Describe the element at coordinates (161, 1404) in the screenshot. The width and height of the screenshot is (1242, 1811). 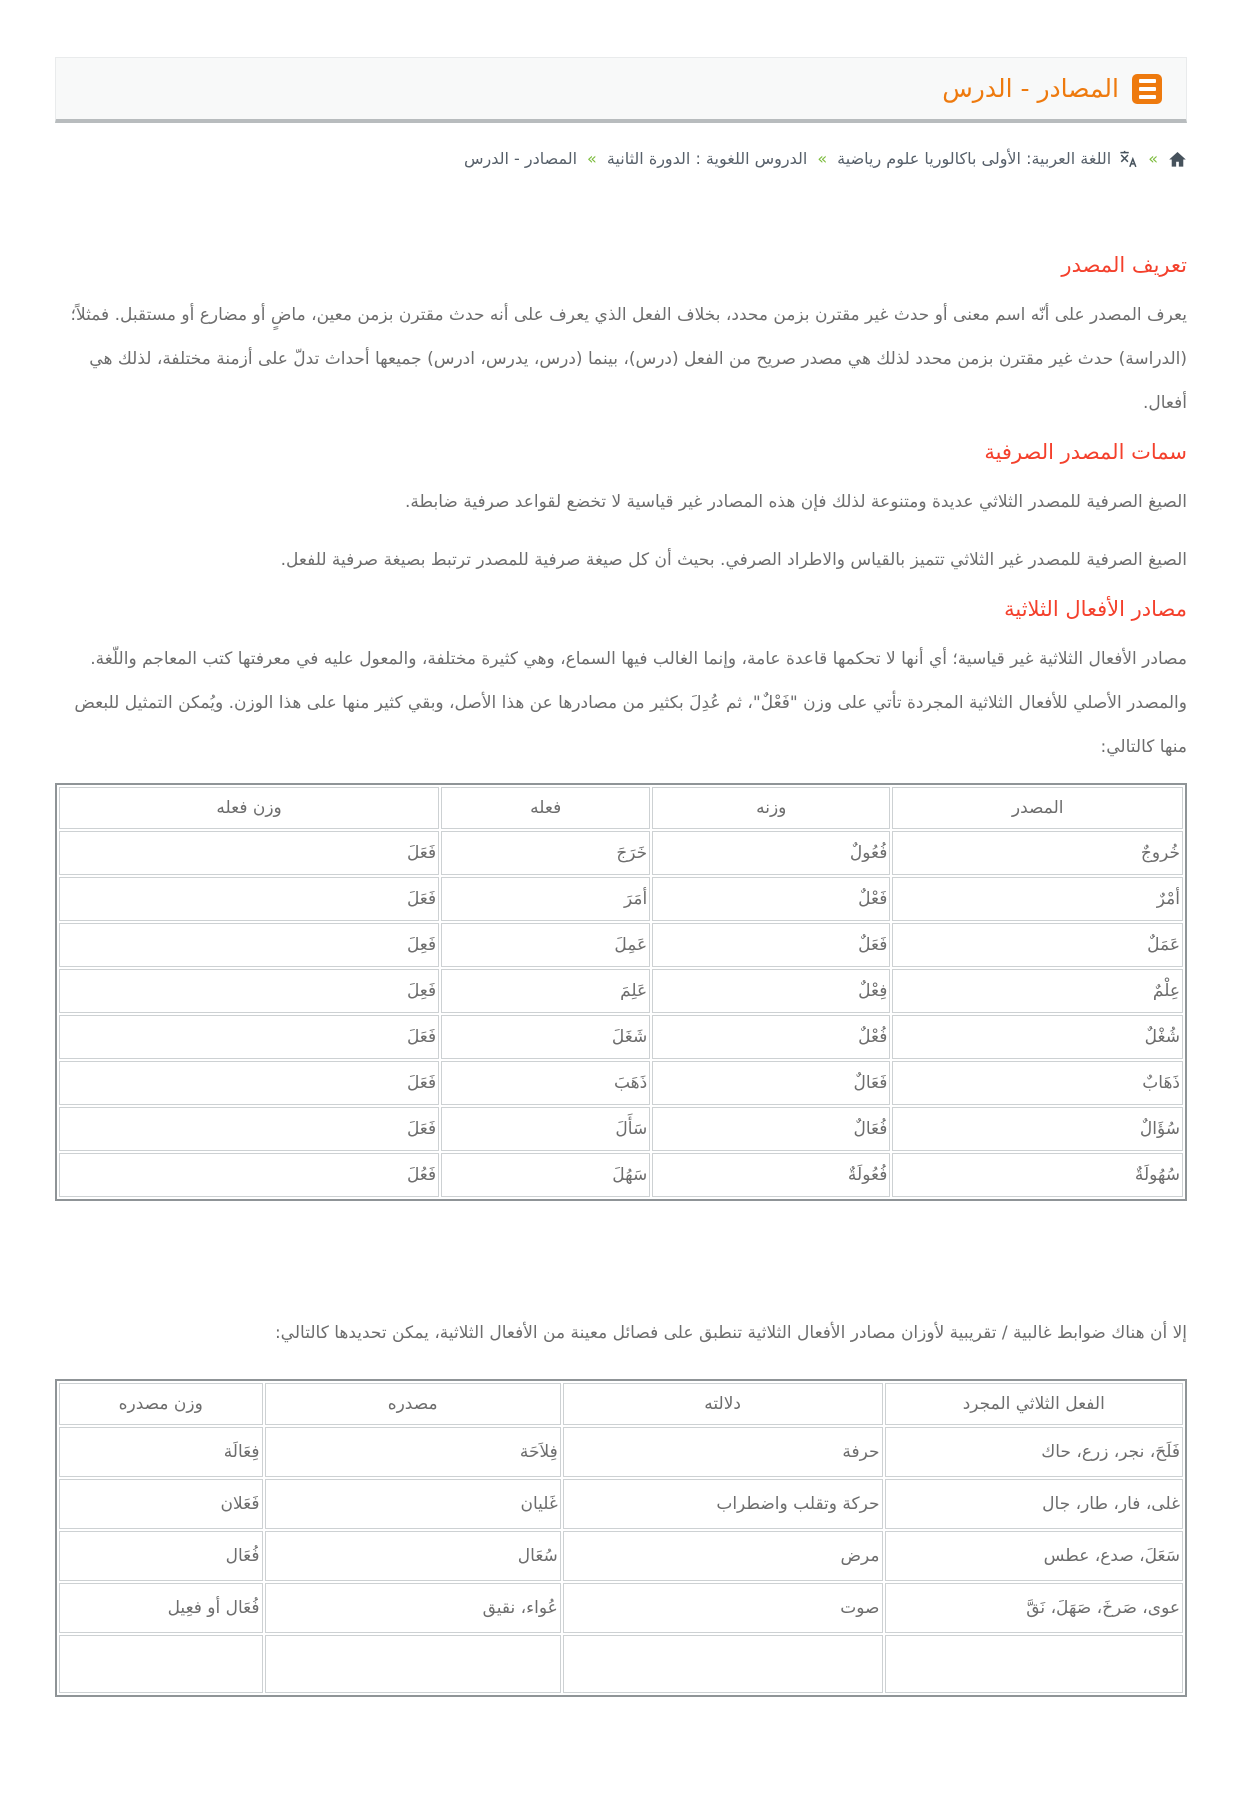
I see `column-header: وزن مصدره` at that location.